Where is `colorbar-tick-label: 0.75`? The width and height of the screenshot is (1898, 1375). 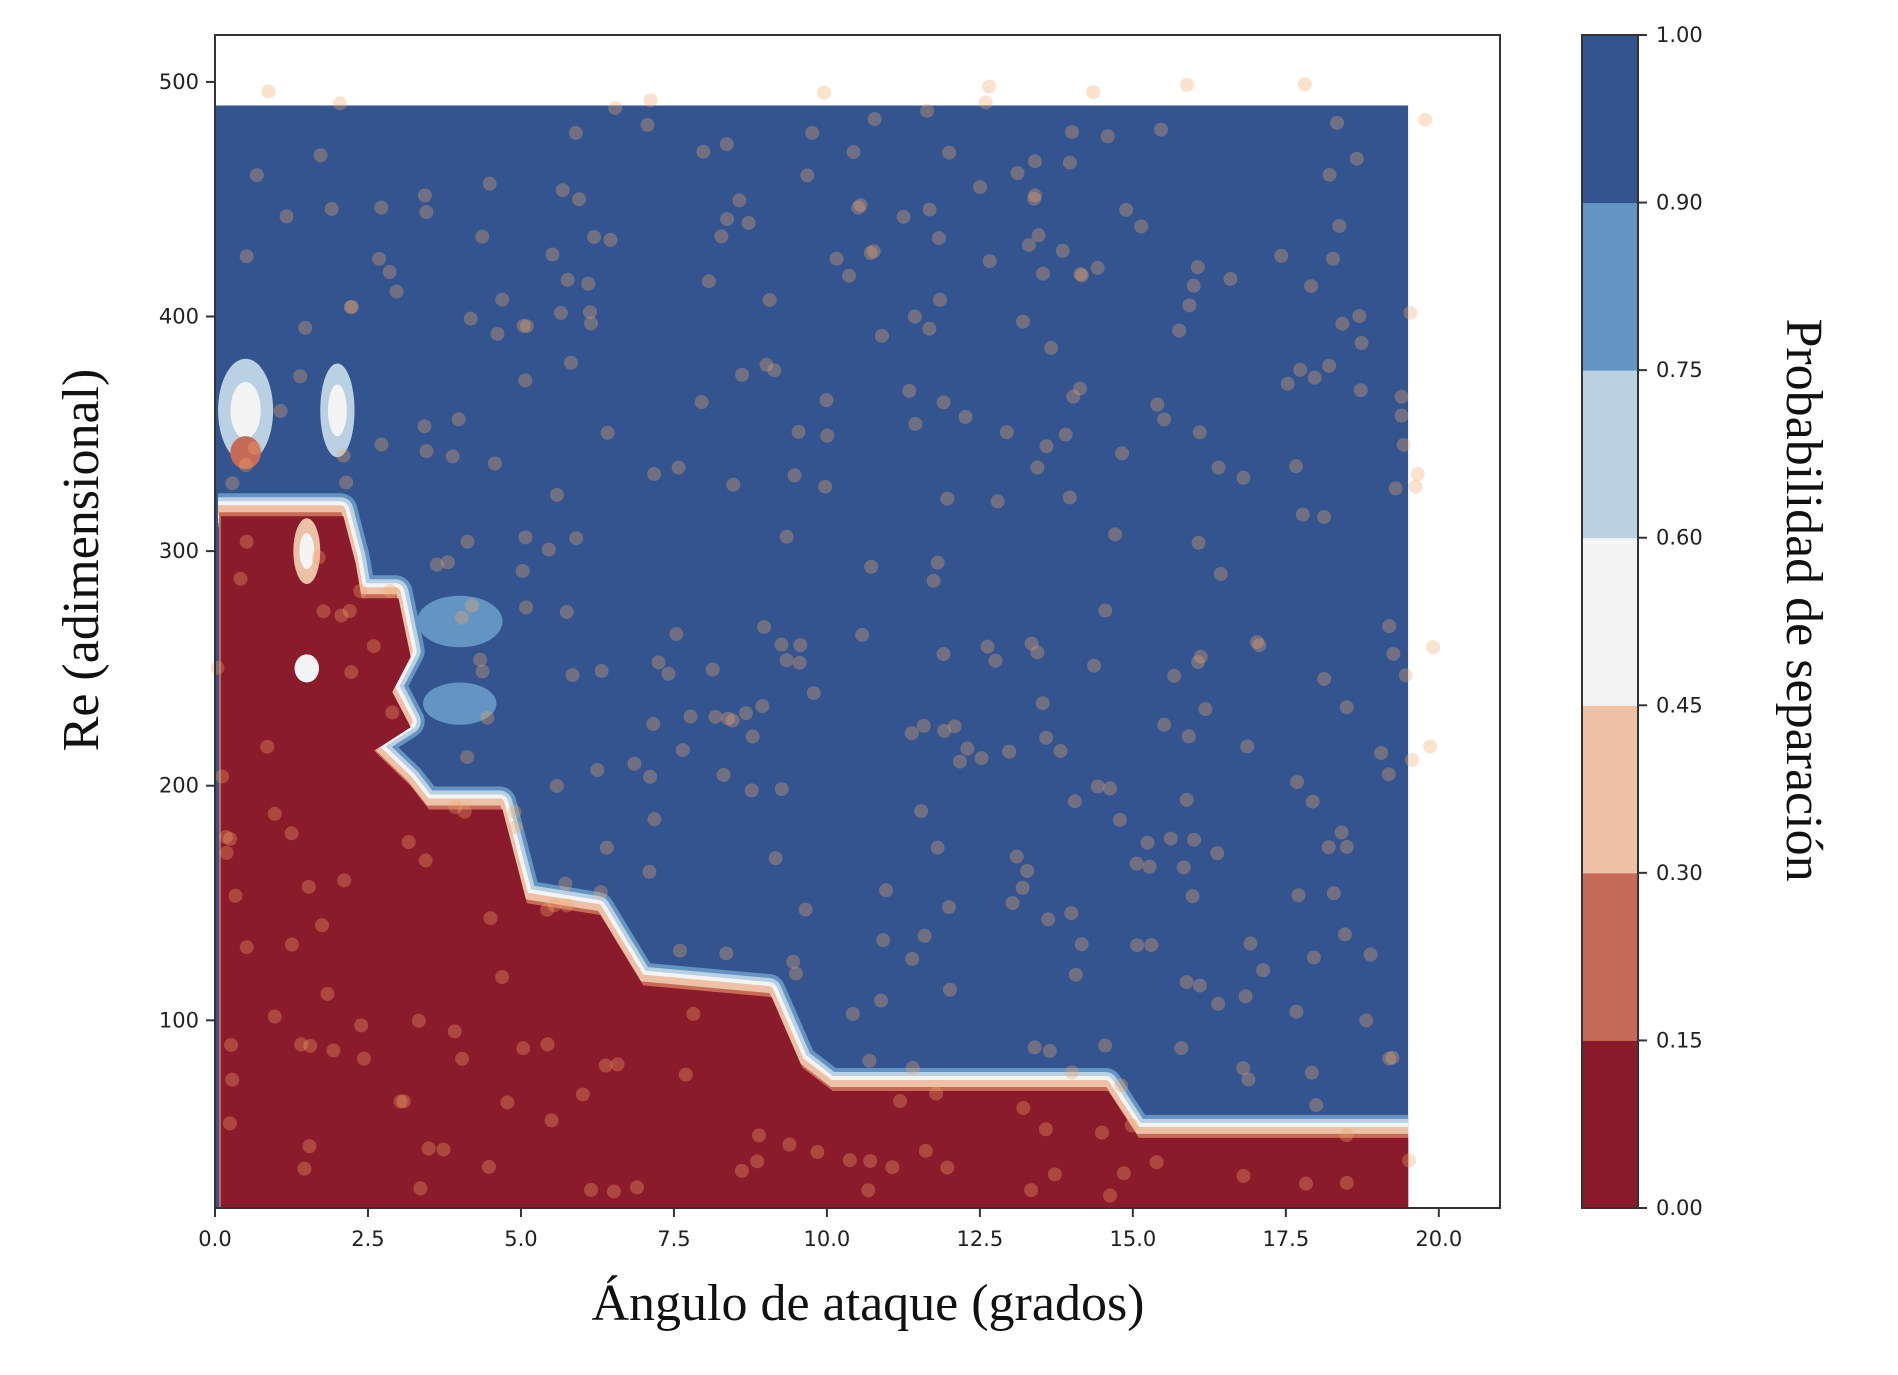 colorbar-tick-label: 0.75 is located at coordinates (1679, 370).